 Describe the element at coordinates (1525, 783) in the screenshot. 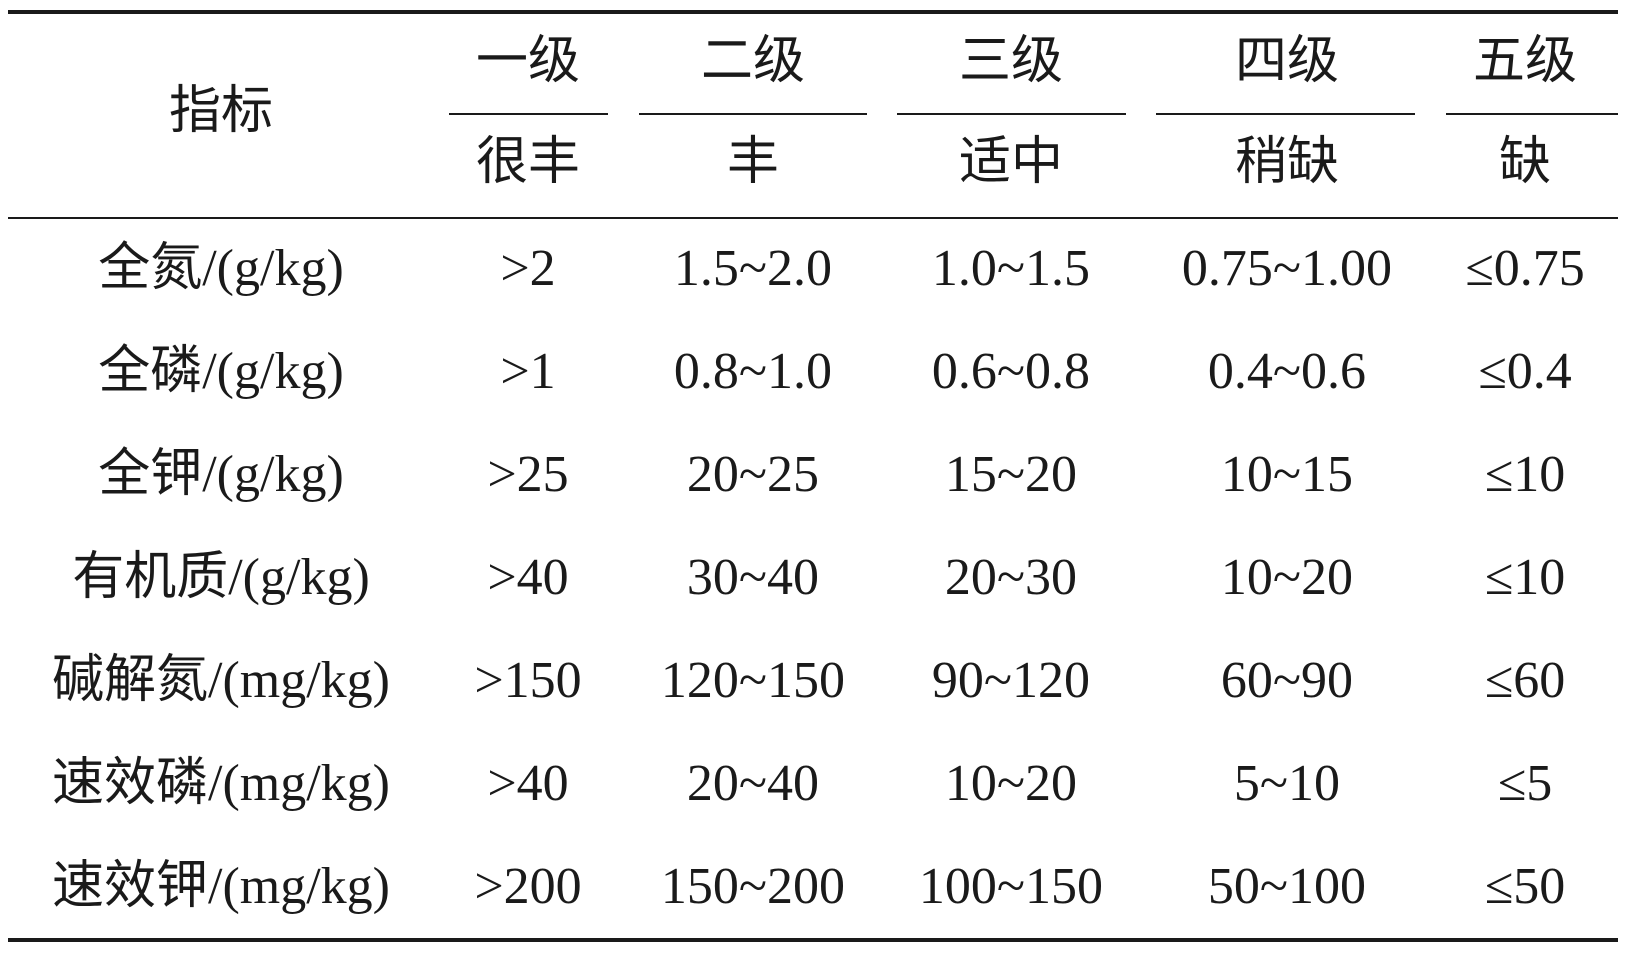

I see `cell: ≤5` at that location.